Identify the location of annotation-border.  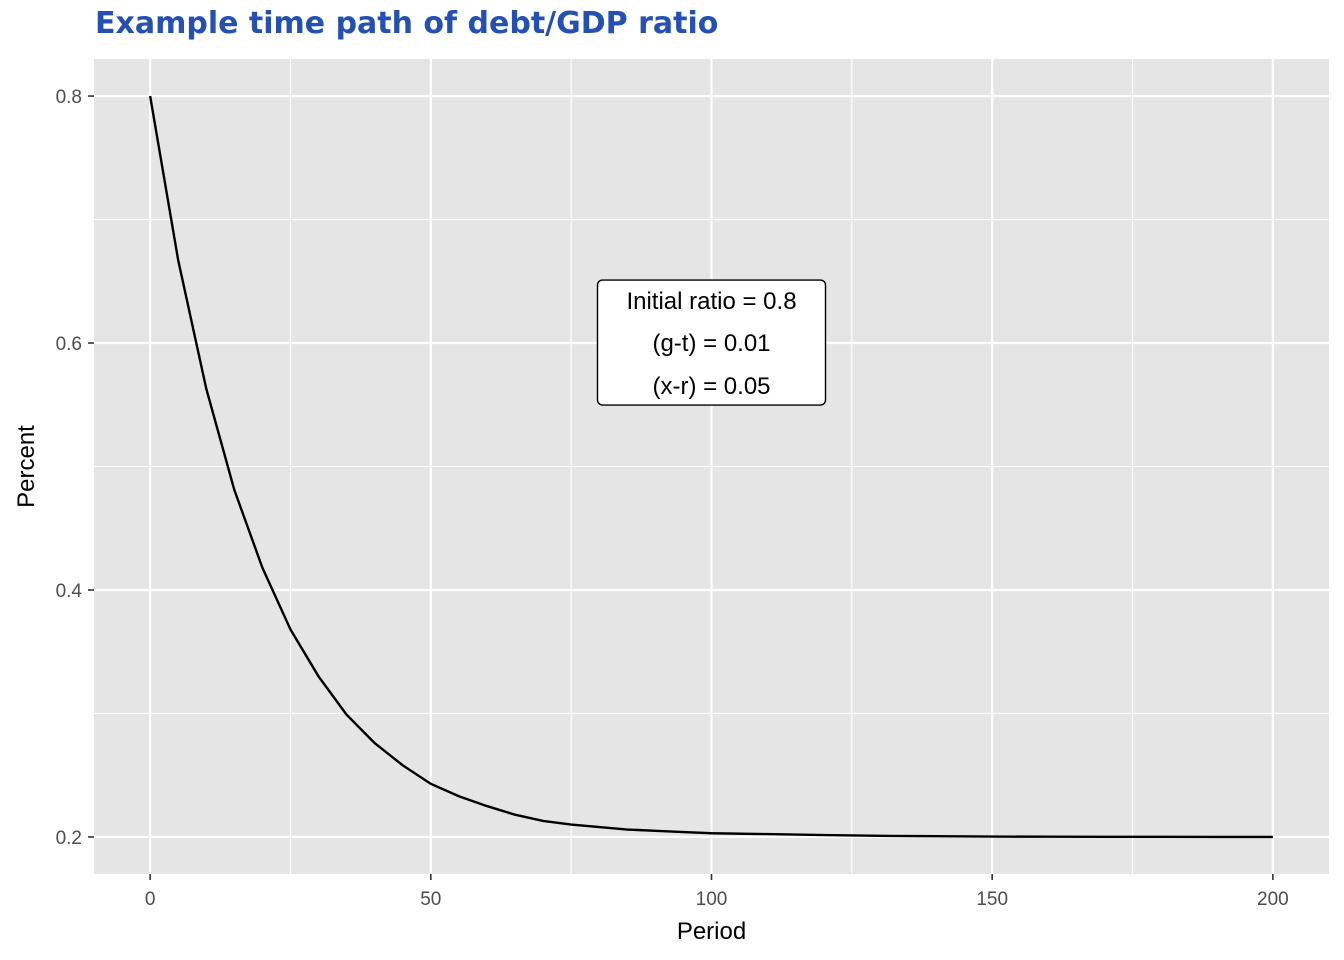
(711, 342).